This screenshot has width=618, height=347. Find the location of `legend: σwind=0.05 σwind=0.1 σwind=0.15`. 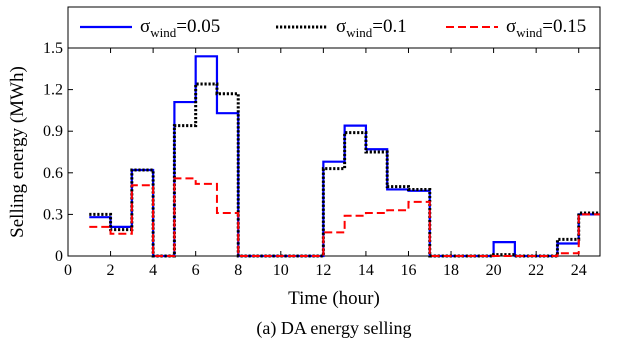

legend: σwind=0.05 σwind=0.1 σwind=0.15 is located at coordinates (333, 28).